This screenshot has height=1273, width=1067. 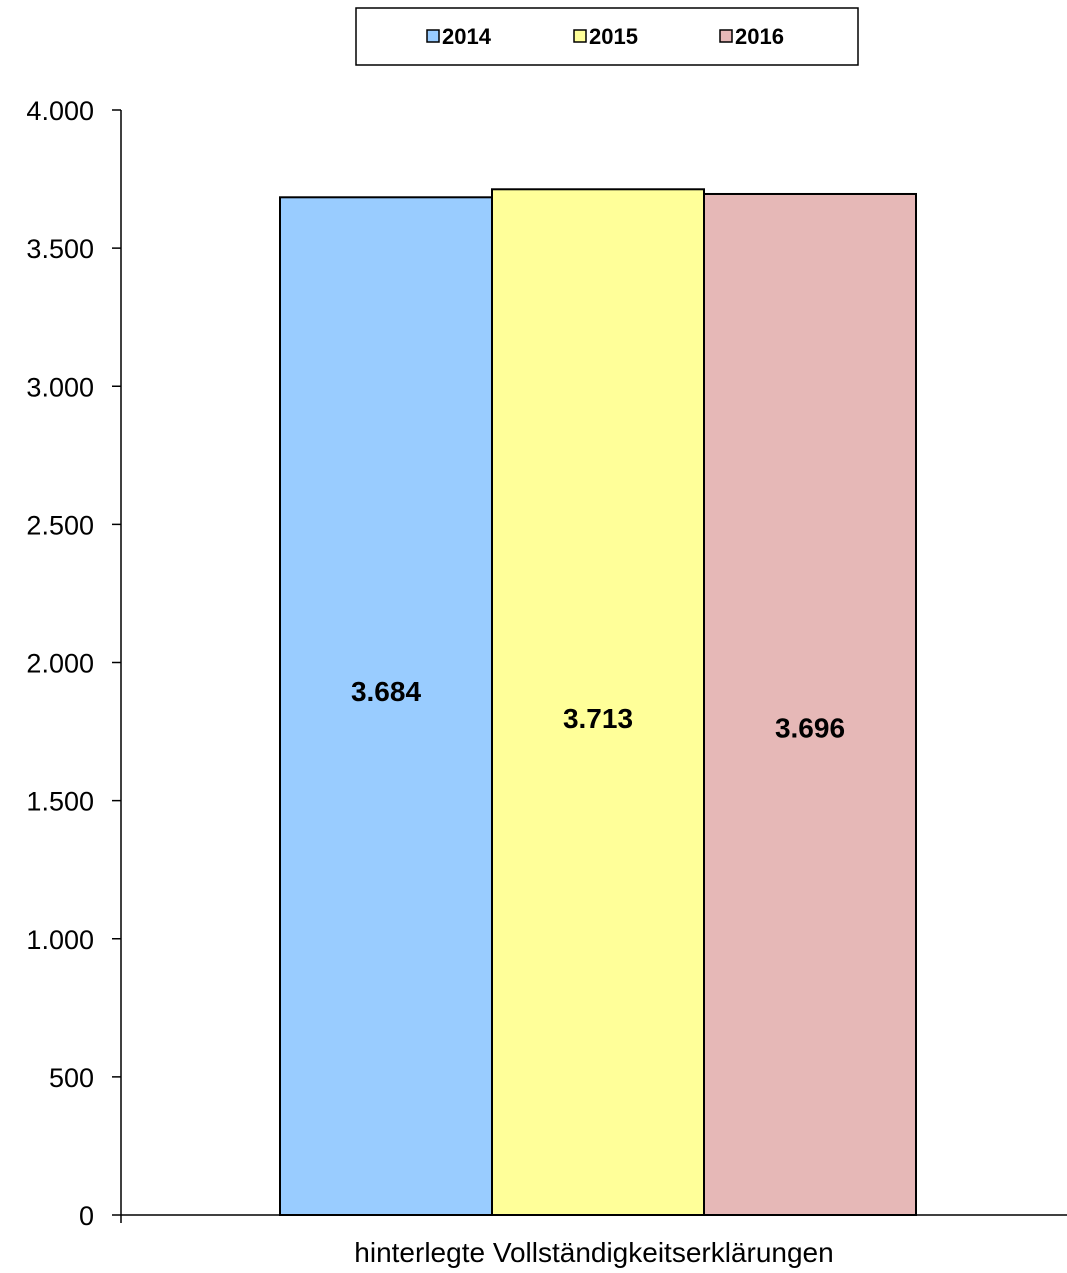 I want to click on legend-label-2016: 2016, so click(x=759, y=36).